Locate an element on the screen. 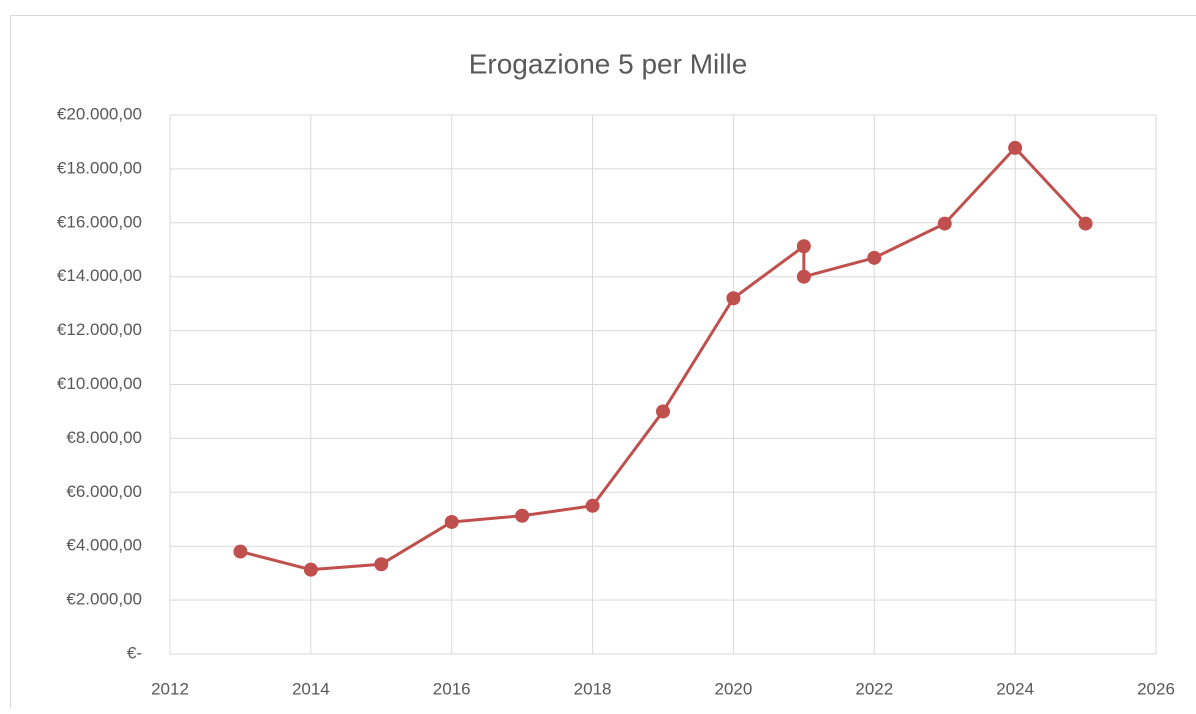  y-tick-label: €12.000,00 is located at coordinates (99, 329).